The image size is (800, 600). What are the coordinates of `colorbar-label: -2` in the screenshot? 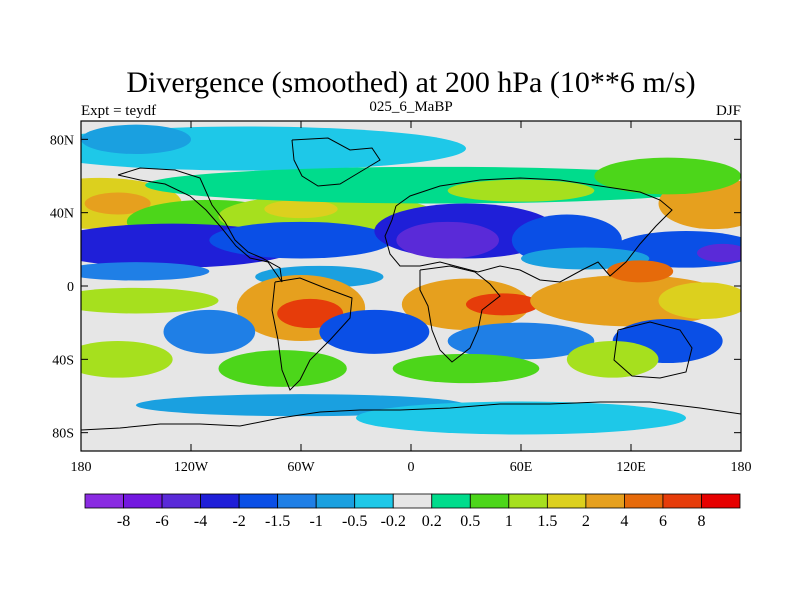 It's located at (238, 521).